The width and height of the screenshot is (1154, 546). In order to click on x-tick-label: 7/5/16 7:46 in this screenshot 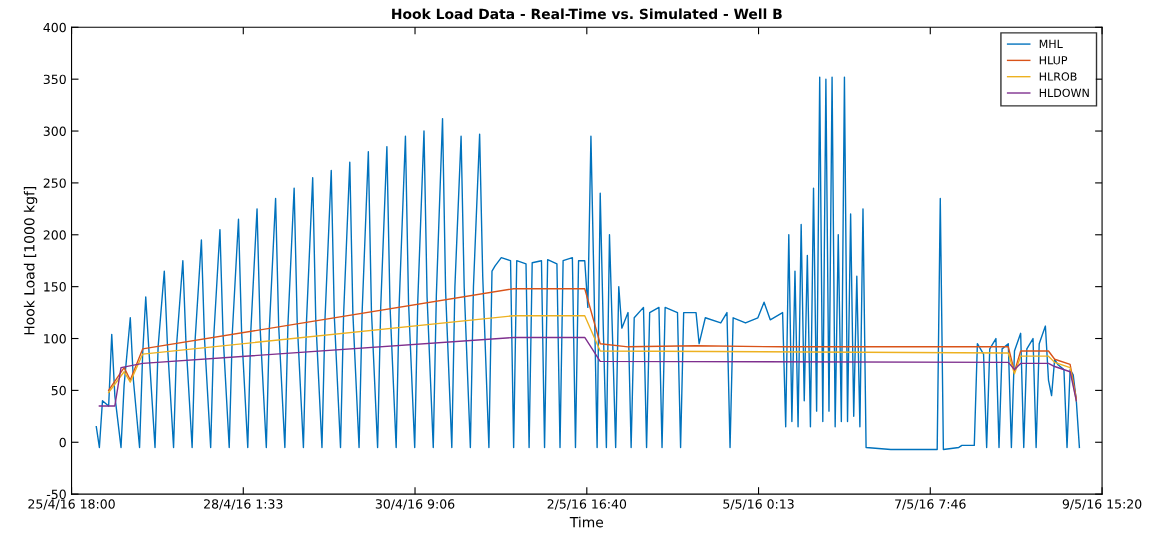, I will do `click(930, 504)`.